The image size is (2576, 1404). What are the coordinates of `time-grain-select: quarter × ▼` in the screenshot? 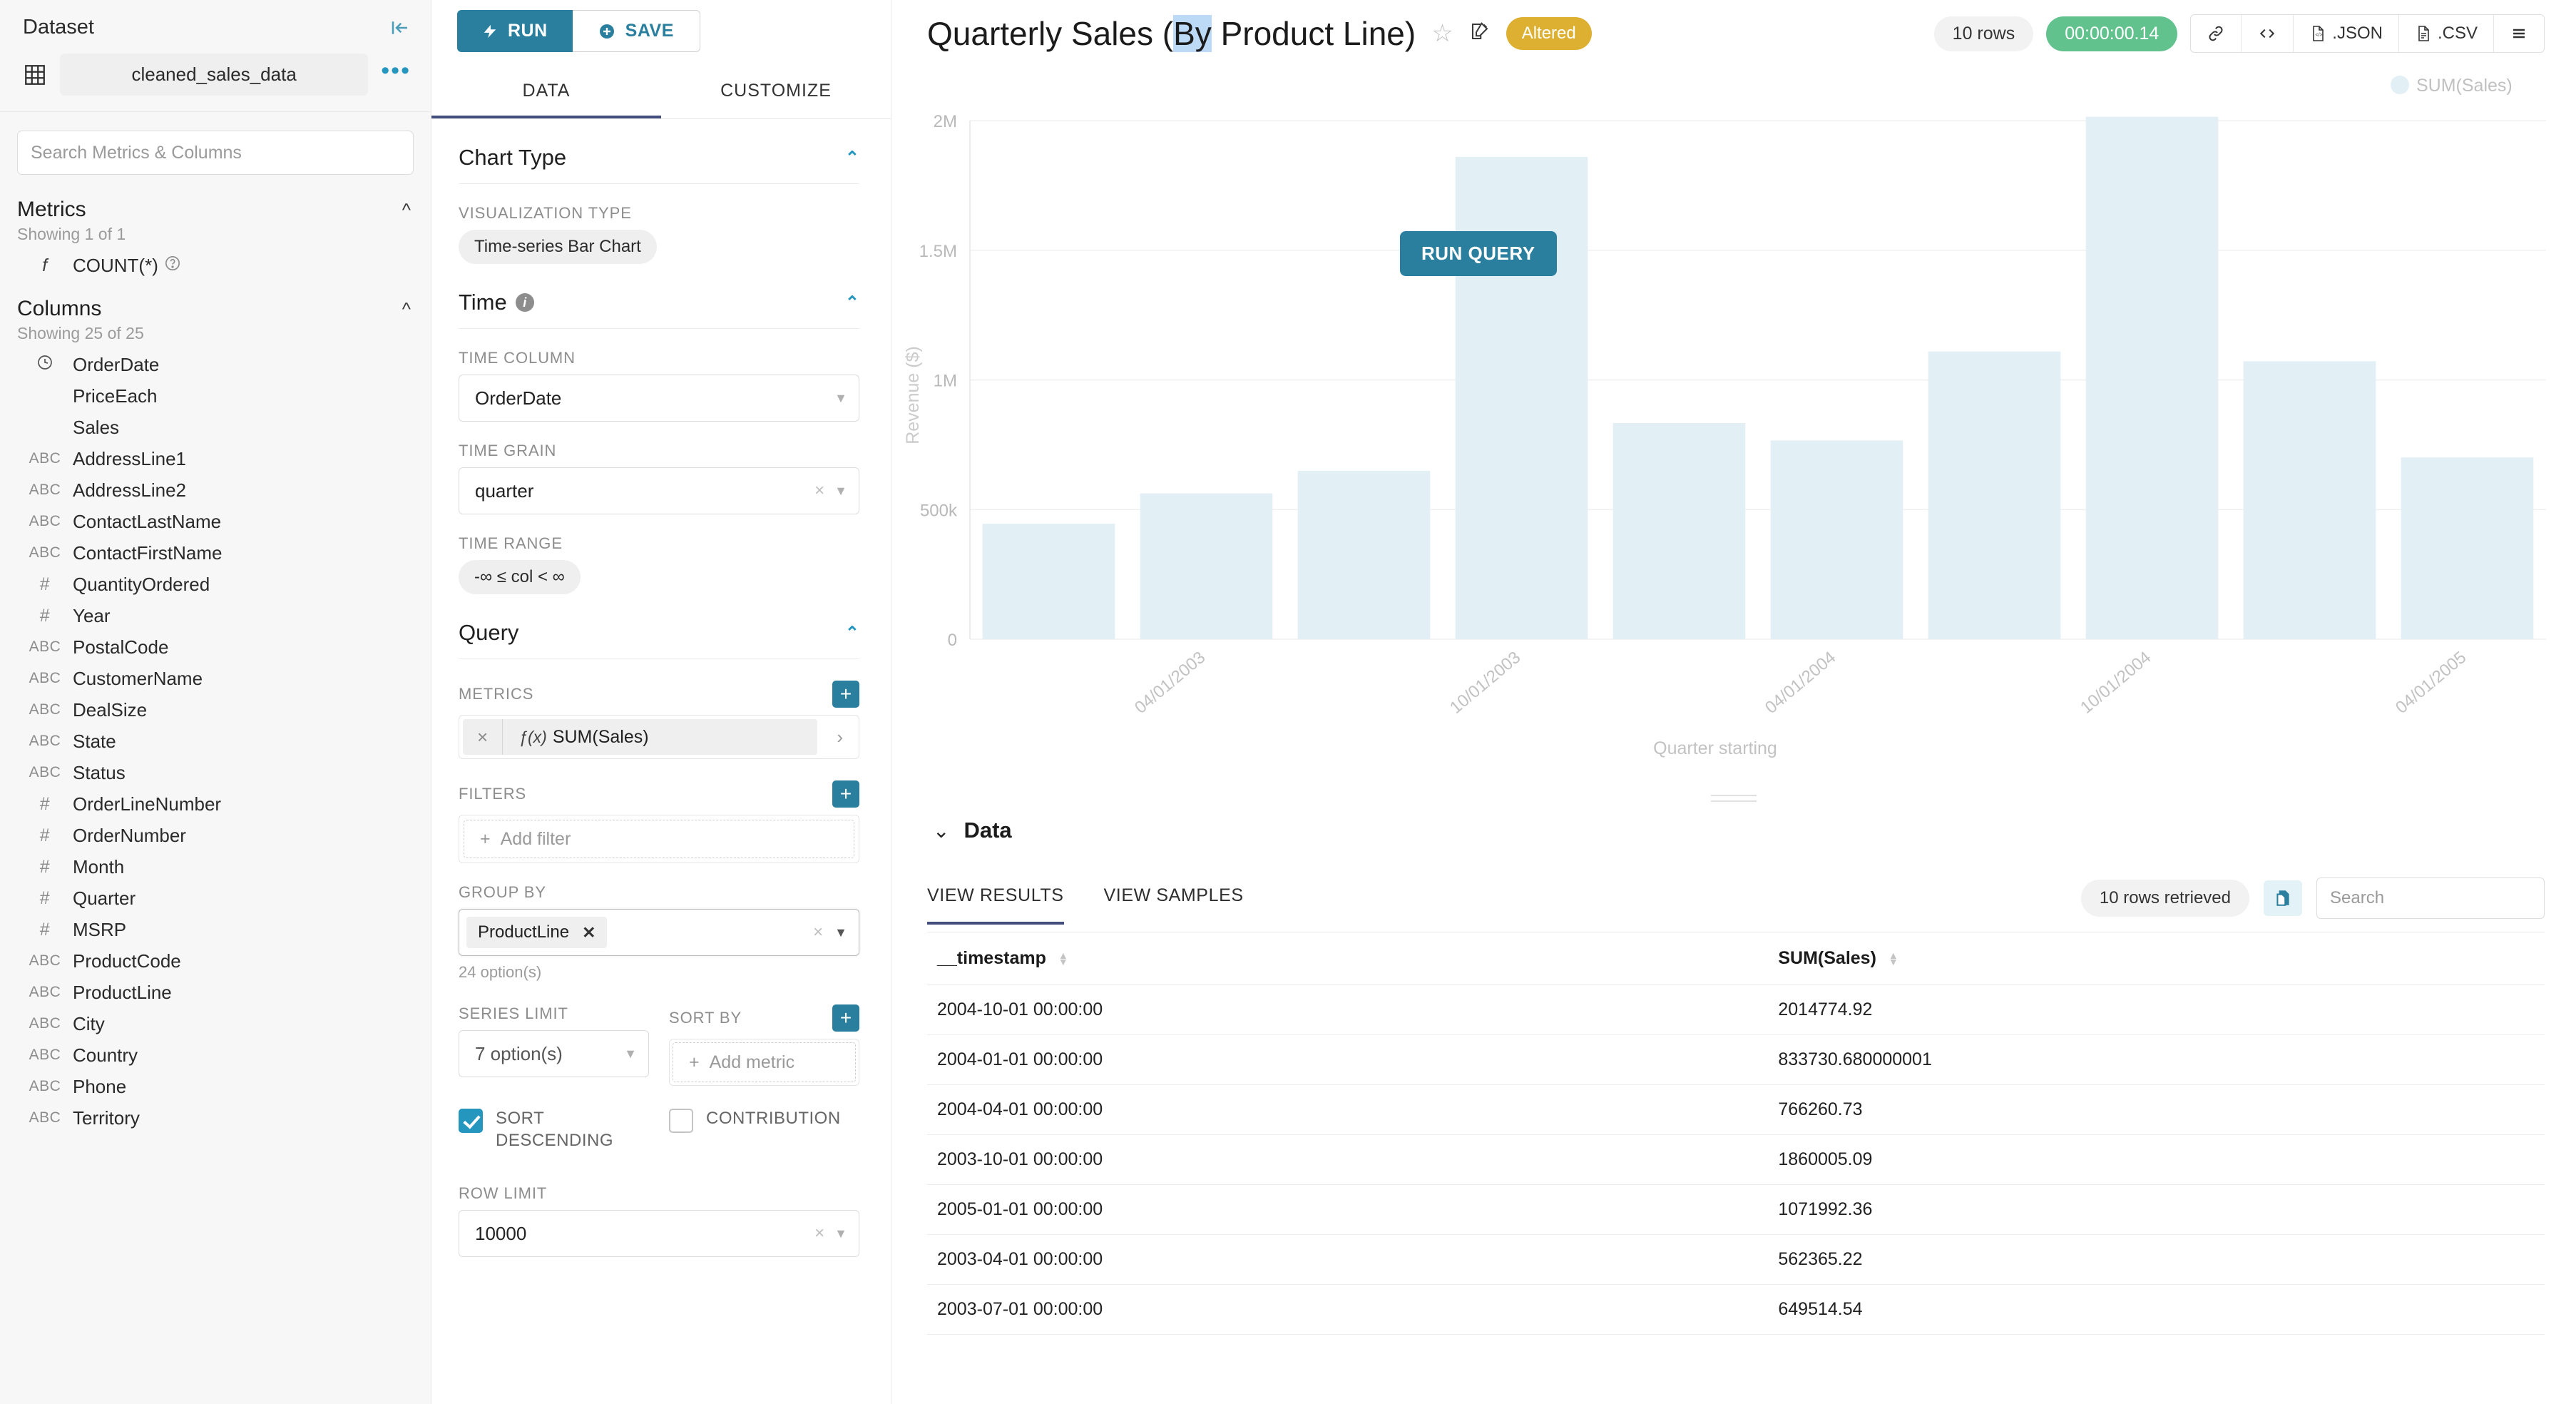 It's located at (659, 490).